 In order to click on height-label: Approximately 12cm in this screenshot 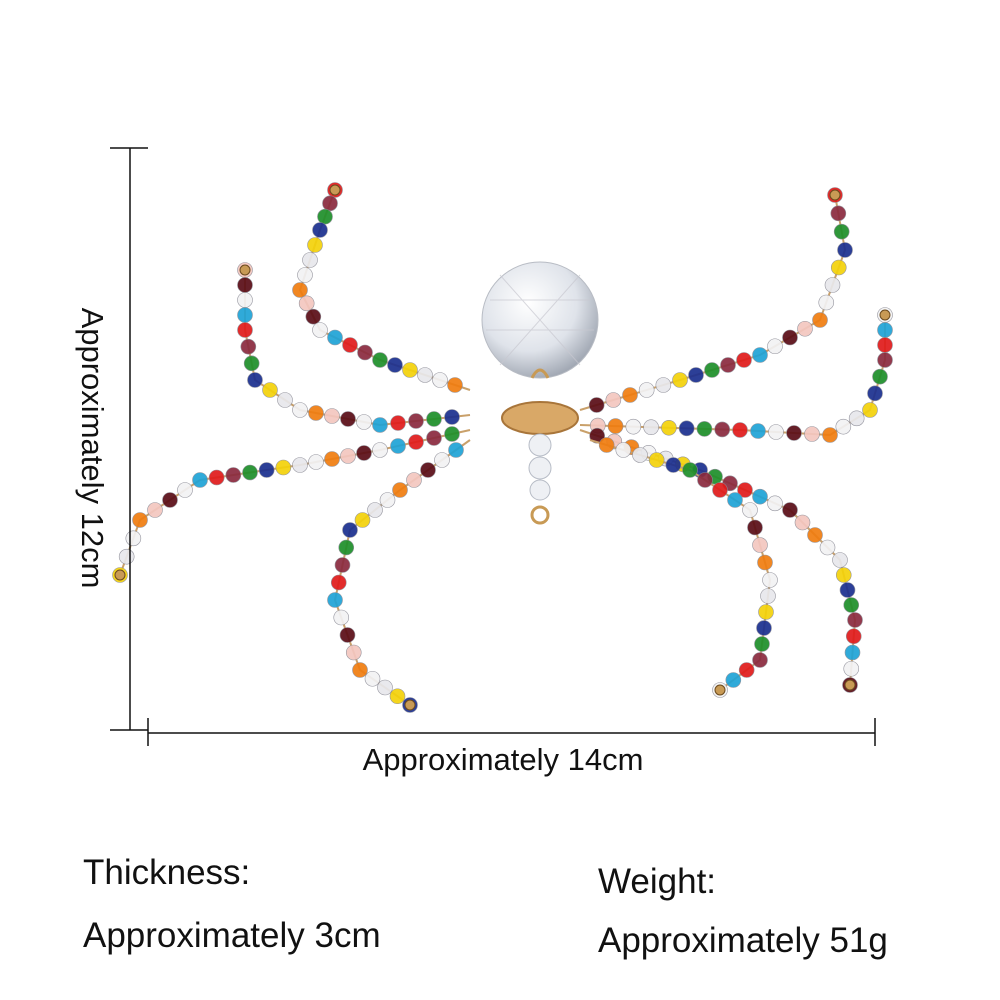, I will do `click(92, 448)`.